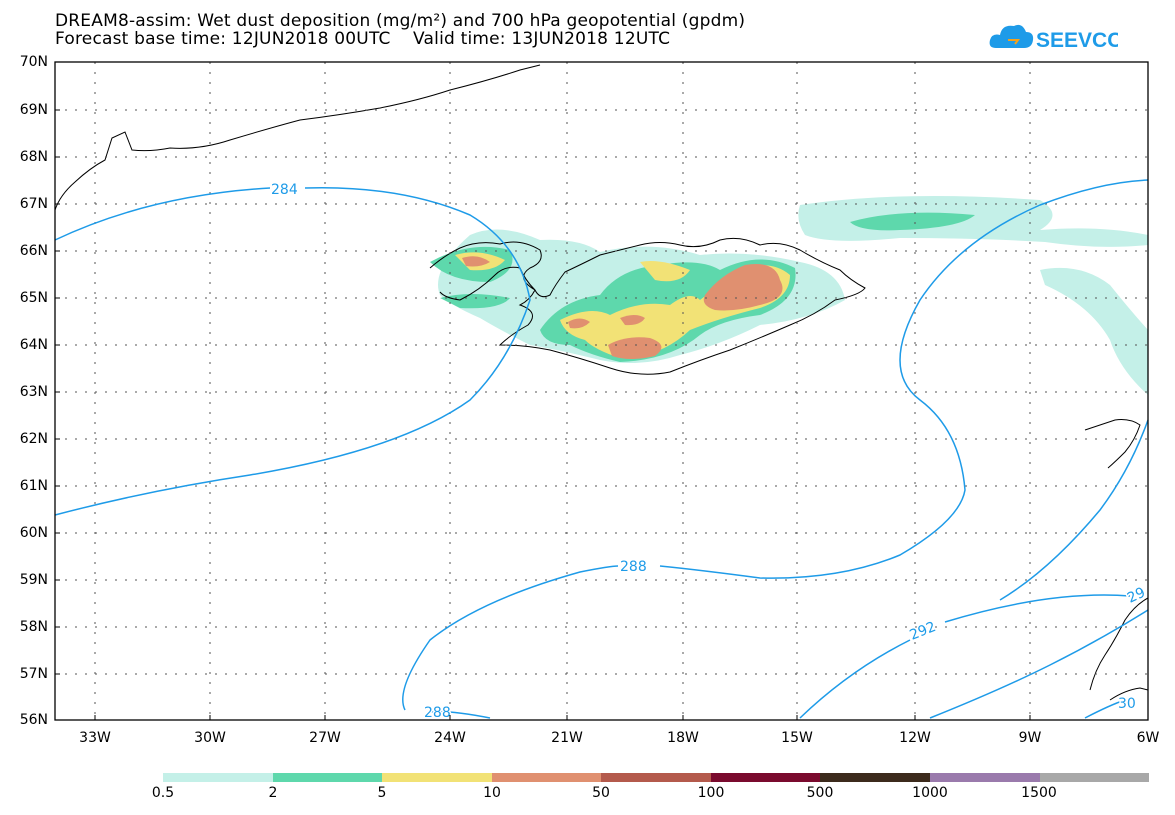  Describe the element at coordinates (797, 738) in the screenshot. I see `lon-label: 15W` at that location.